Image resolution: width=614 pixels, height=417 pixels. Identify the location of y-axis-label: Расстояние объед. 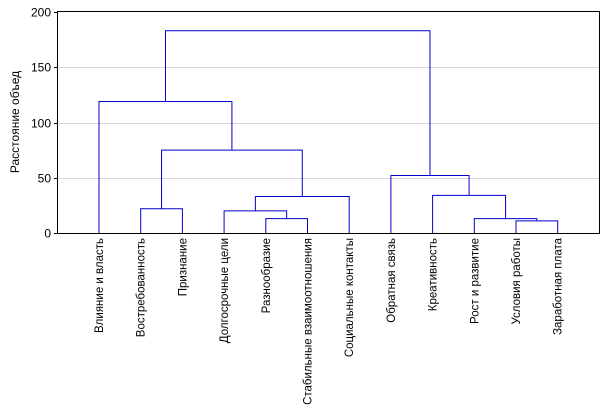
(15, 122).